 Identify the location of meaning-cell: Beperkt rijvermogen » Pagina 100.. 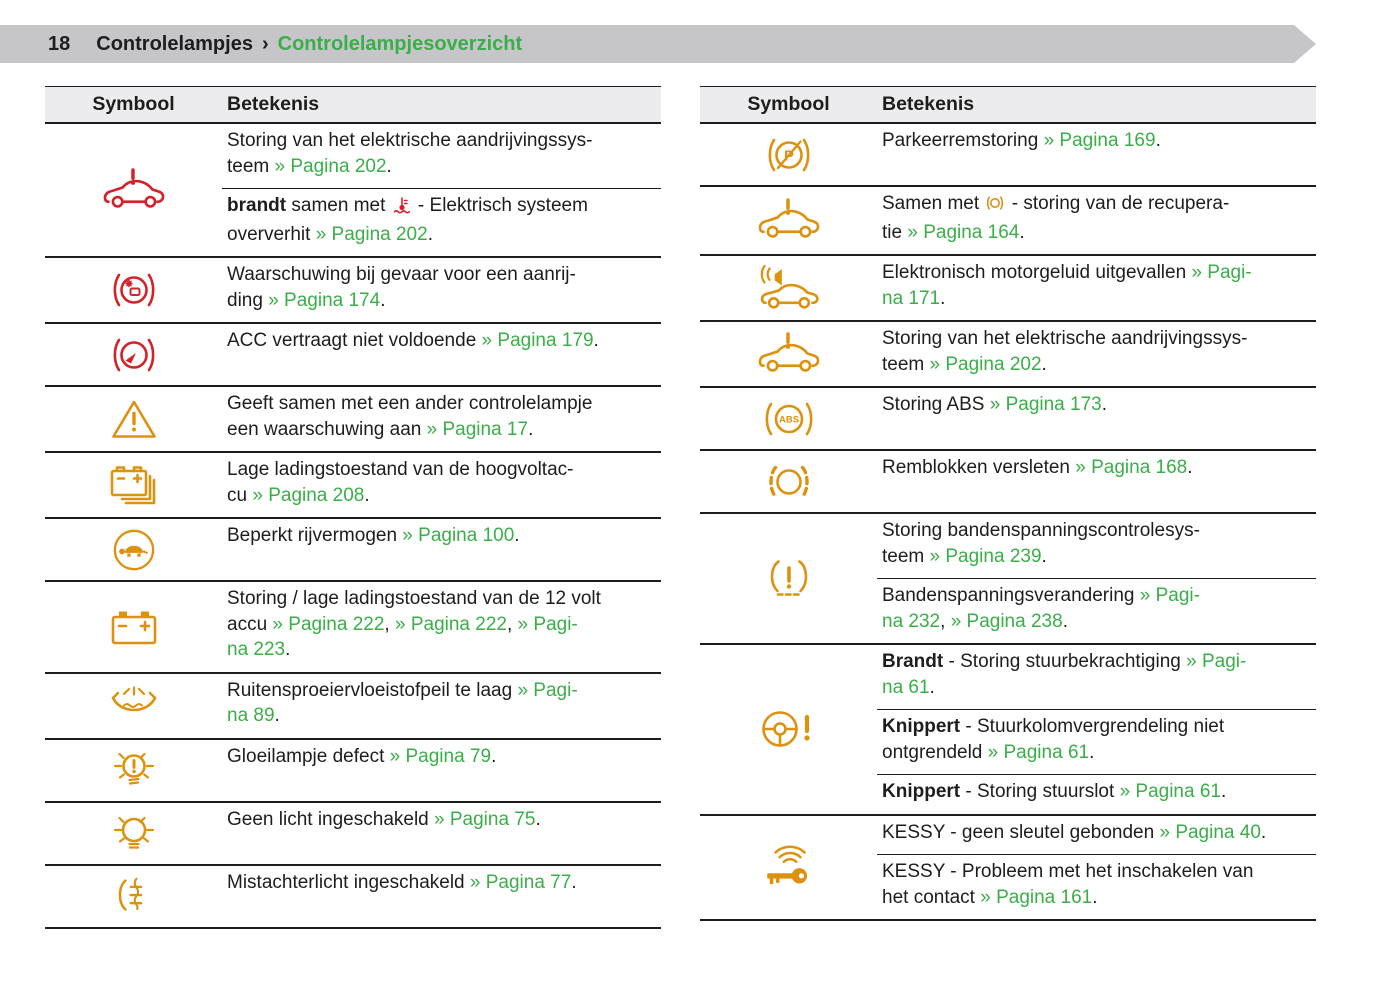
(441, 549).